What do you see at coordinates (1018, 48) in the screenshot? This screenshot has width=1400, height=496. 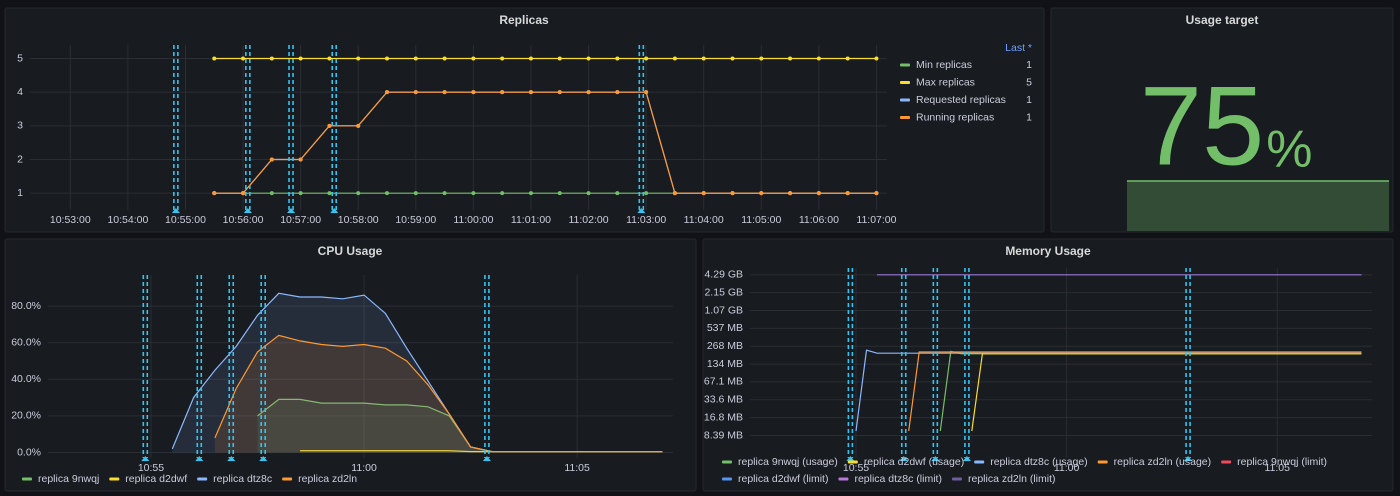 I see `legend-header: Last *` at bounding box center [1018, 48].